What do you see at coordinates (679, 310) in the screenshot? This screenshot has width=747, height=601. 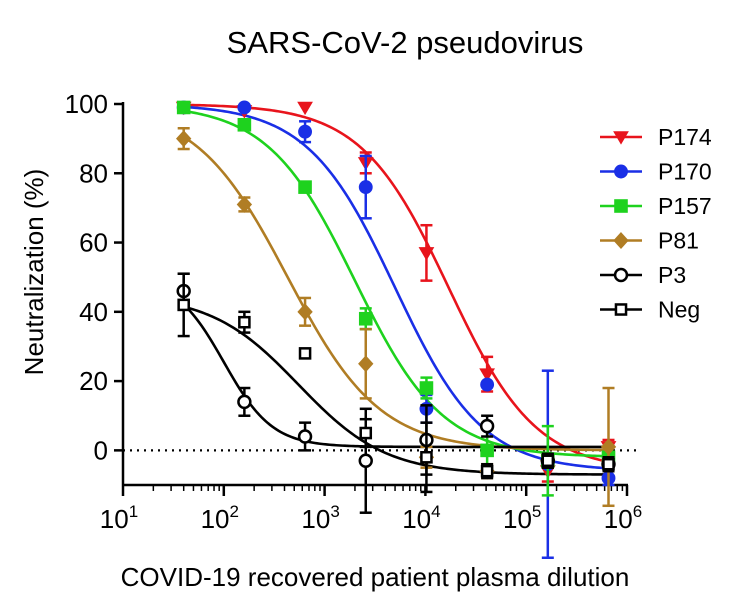 I see `legend-label-neg: Neg` at bounding box center [679, 310].